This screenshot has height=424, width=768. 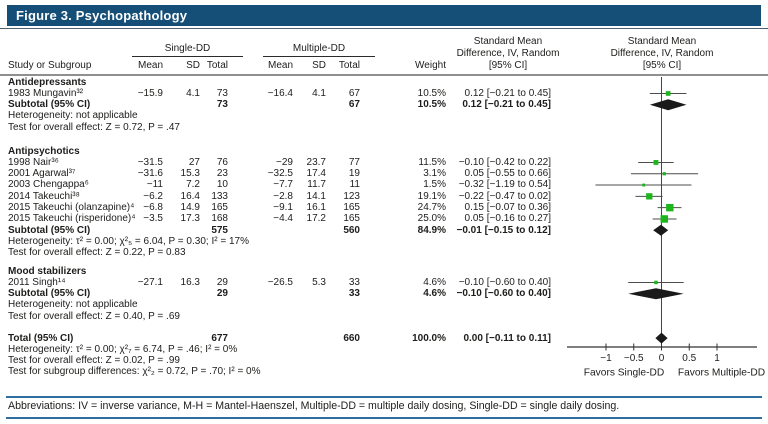 What do you see at coordinates (431, 219) in the screenshot?
I see `weight-value: 25.0%` at bounding box center [431, 219].